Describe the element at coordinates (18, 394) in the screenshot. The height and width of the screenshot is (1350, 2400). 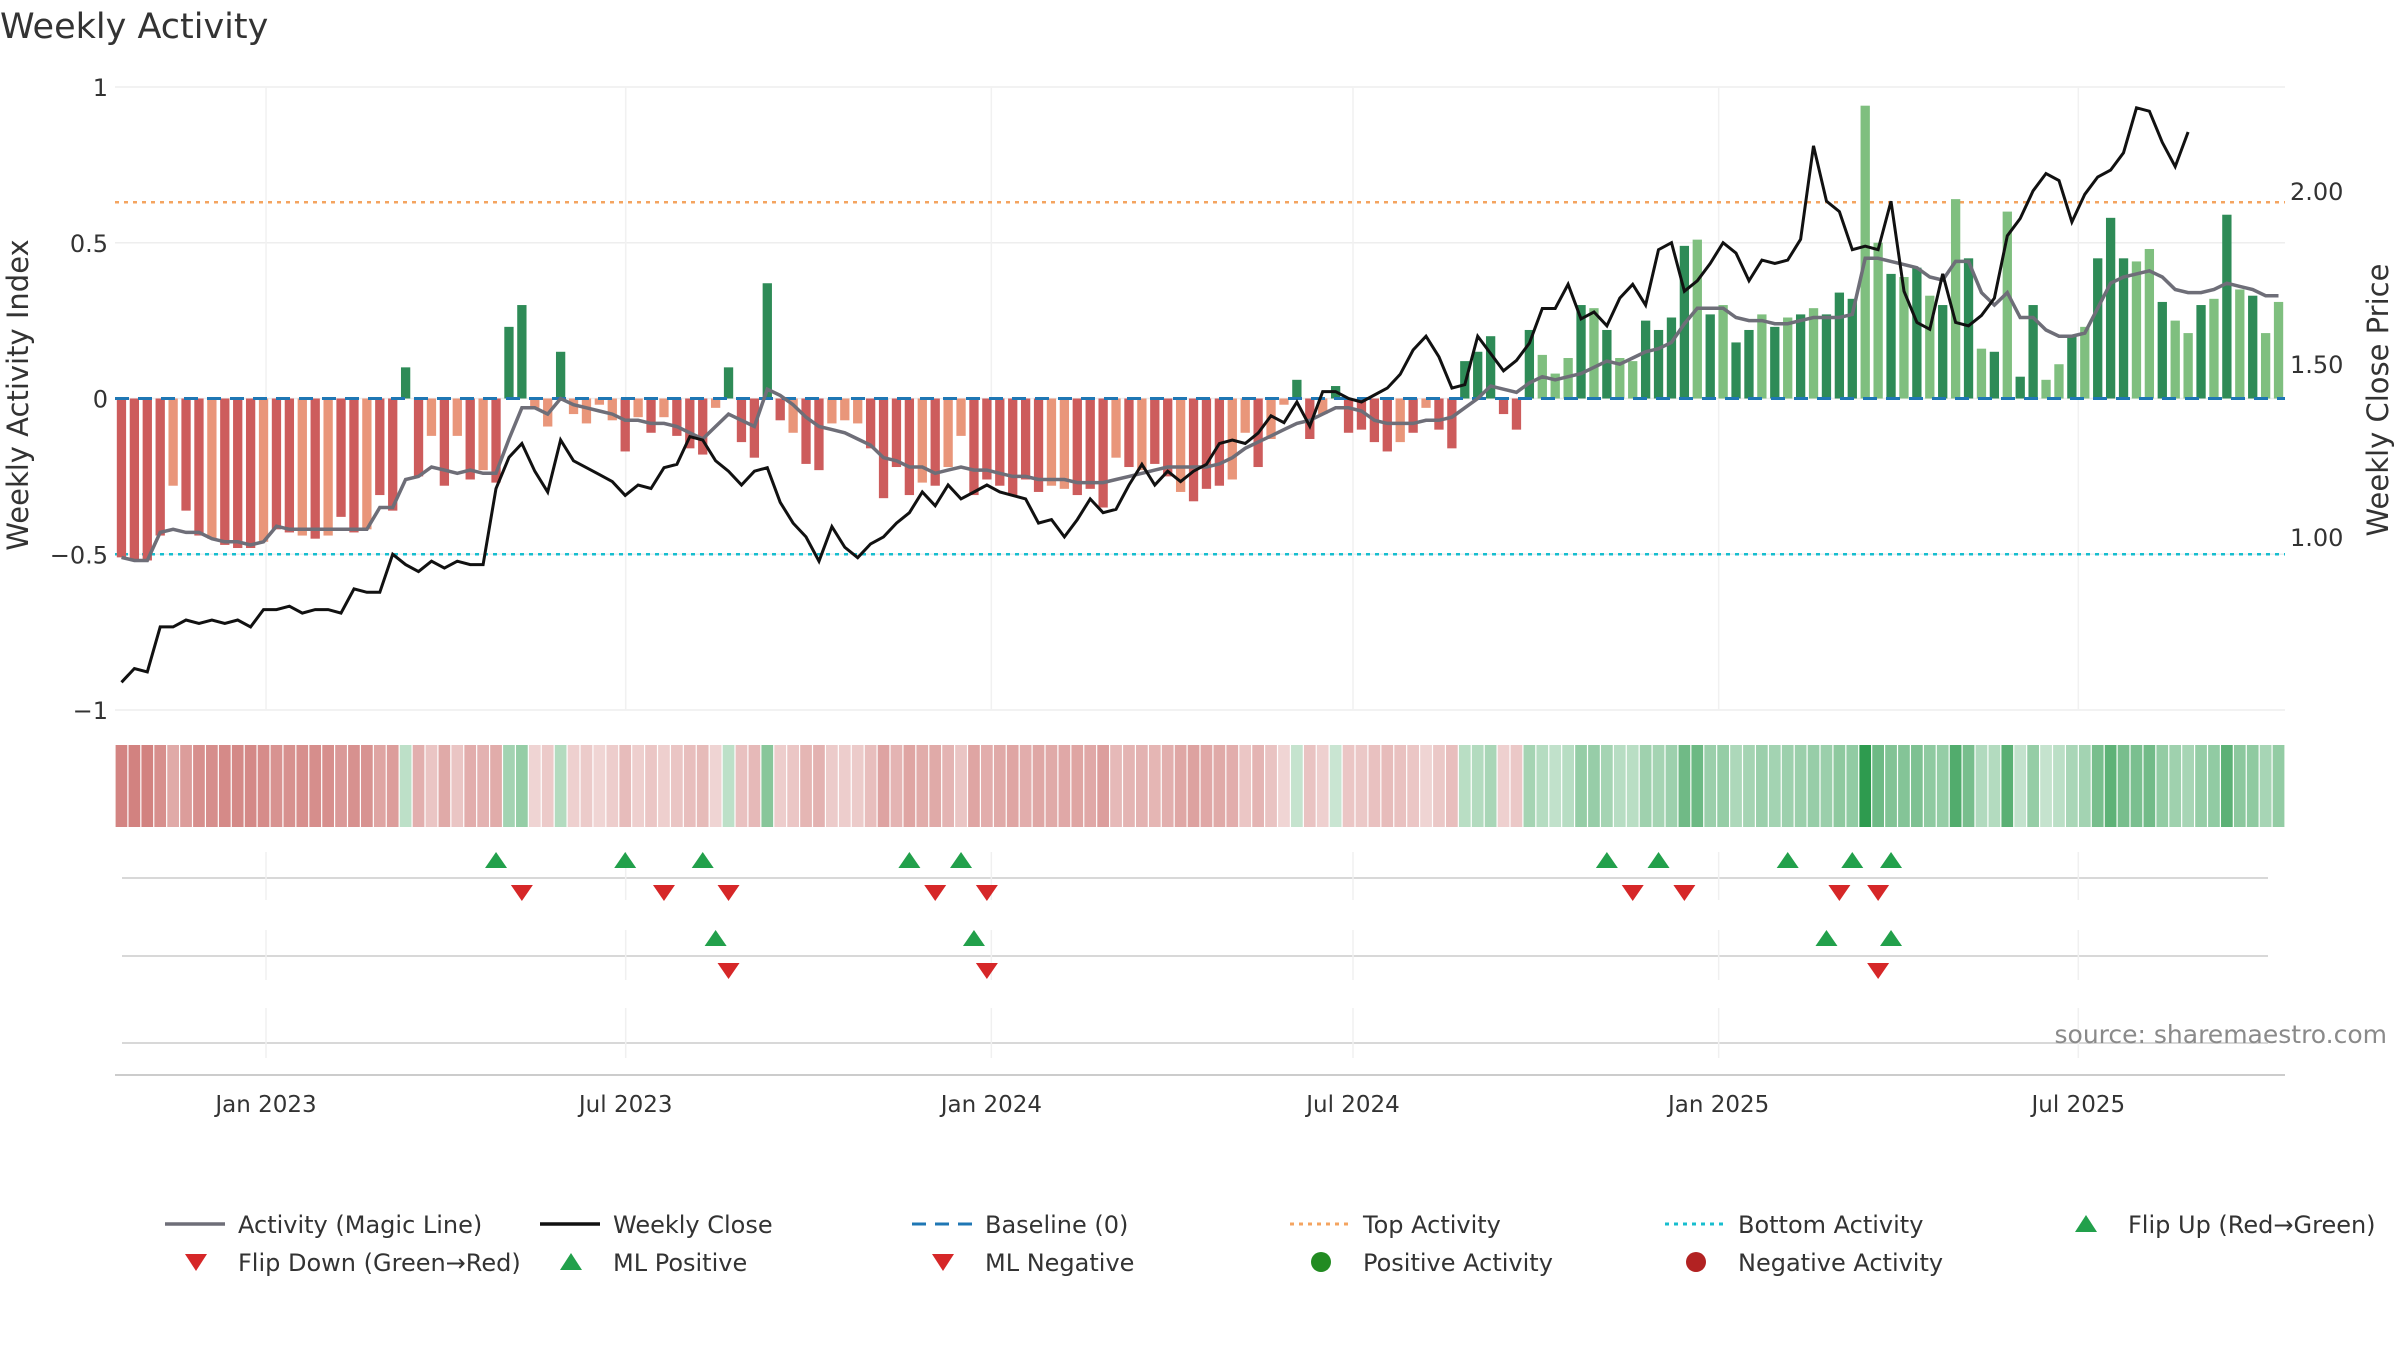
I see `left-axis-label: Weekly Activity Index` at that location.